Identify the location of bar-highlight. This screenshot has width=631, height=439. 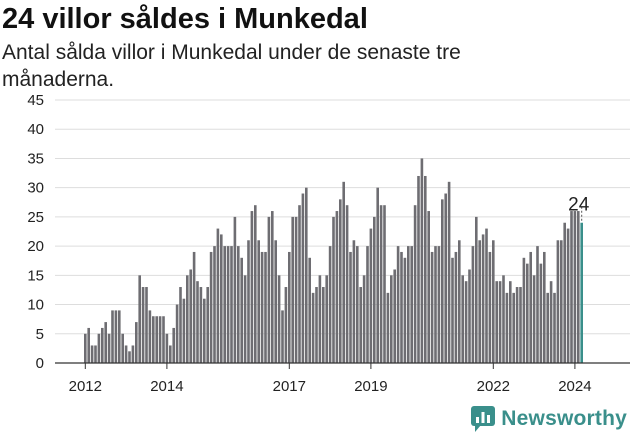
(581, 292).